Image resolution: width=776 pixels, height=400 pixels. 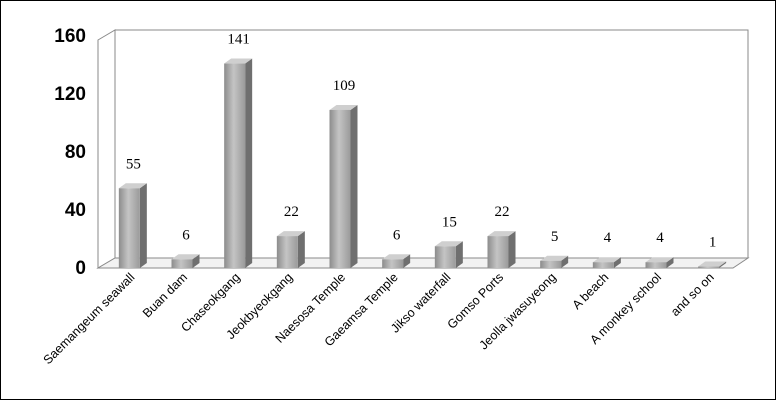 What do you see at coordinates (75, 210) in the screenshot?
I see `y-tick-label: 40` at bounding box center [75, 210].